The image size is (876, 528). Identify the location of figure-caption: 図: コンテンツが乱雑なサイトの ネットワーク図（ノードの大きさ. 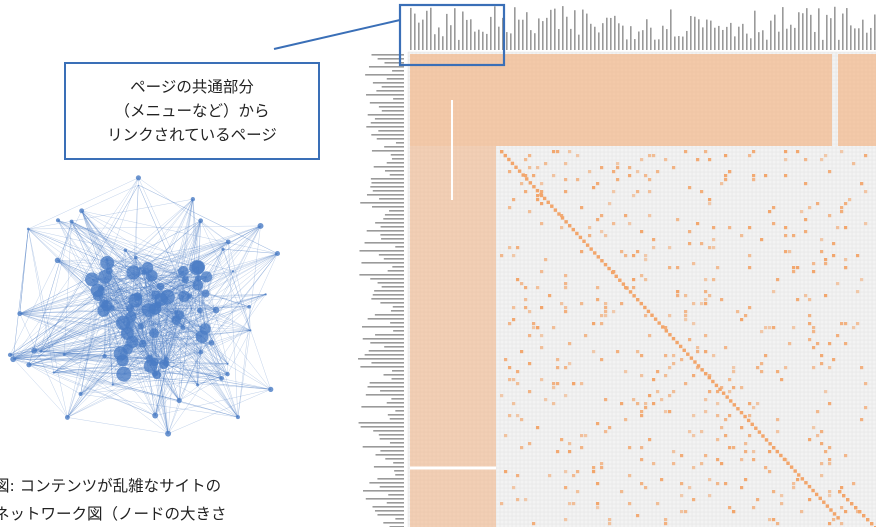
(162, 500).